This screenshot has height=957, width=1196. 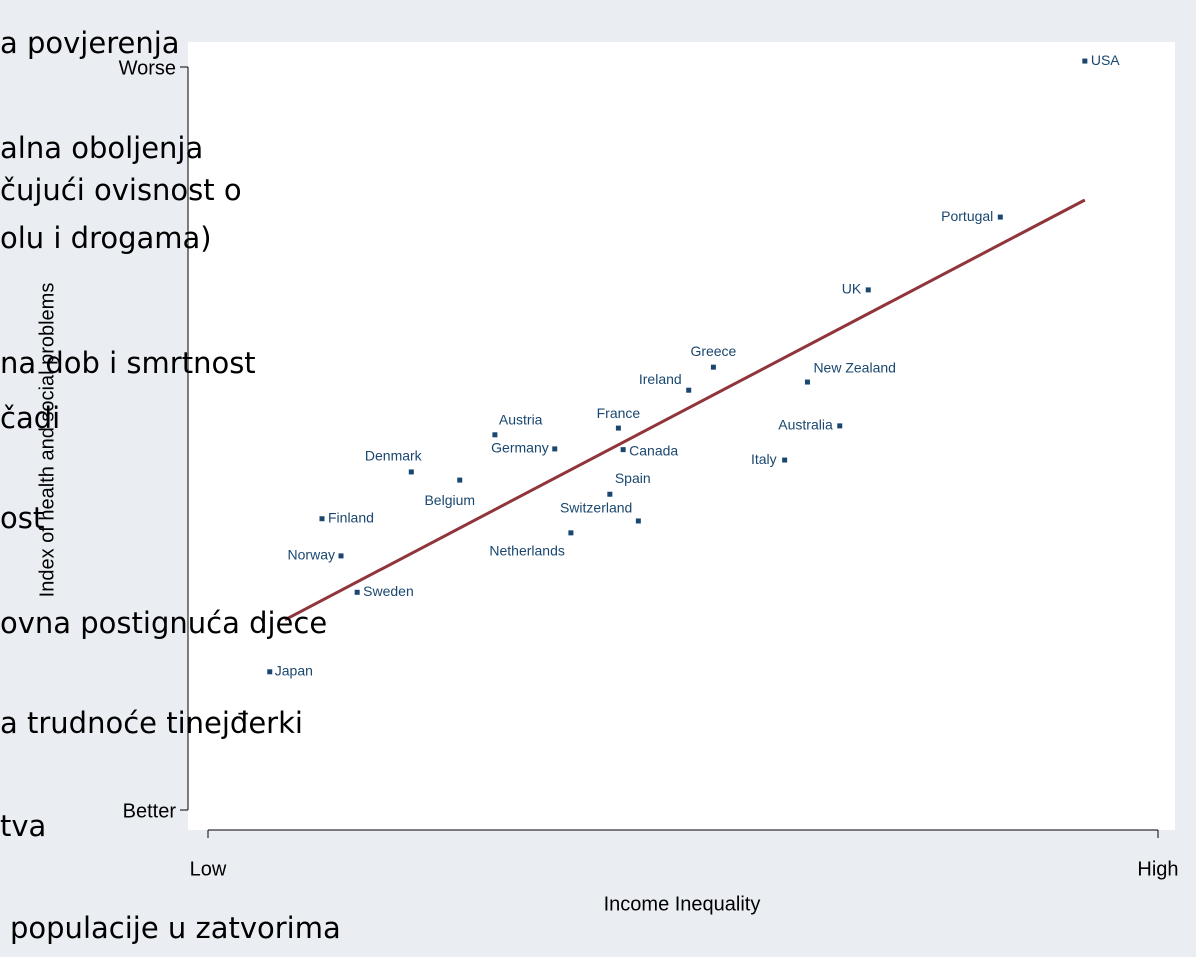 What do you see at coordinates (388, 591) in the screenshot?
I see `point-label: Sweden` at bounding box center [388, 591].